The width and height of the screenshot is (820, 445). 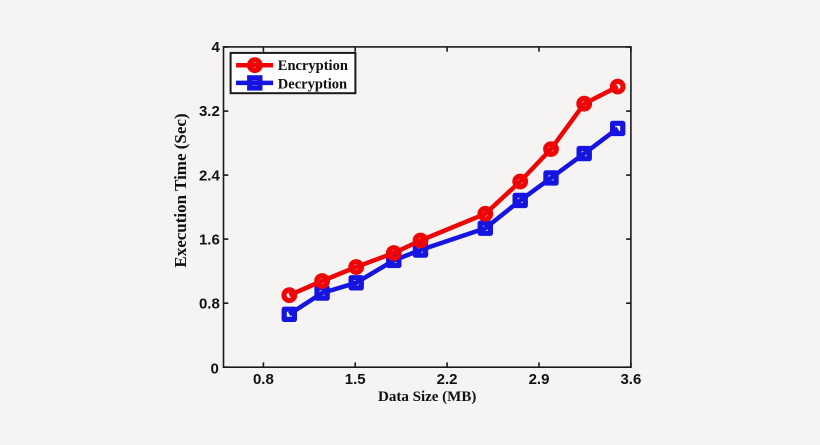 I want to click on svg-text: 0, so click(x=214, y=369).